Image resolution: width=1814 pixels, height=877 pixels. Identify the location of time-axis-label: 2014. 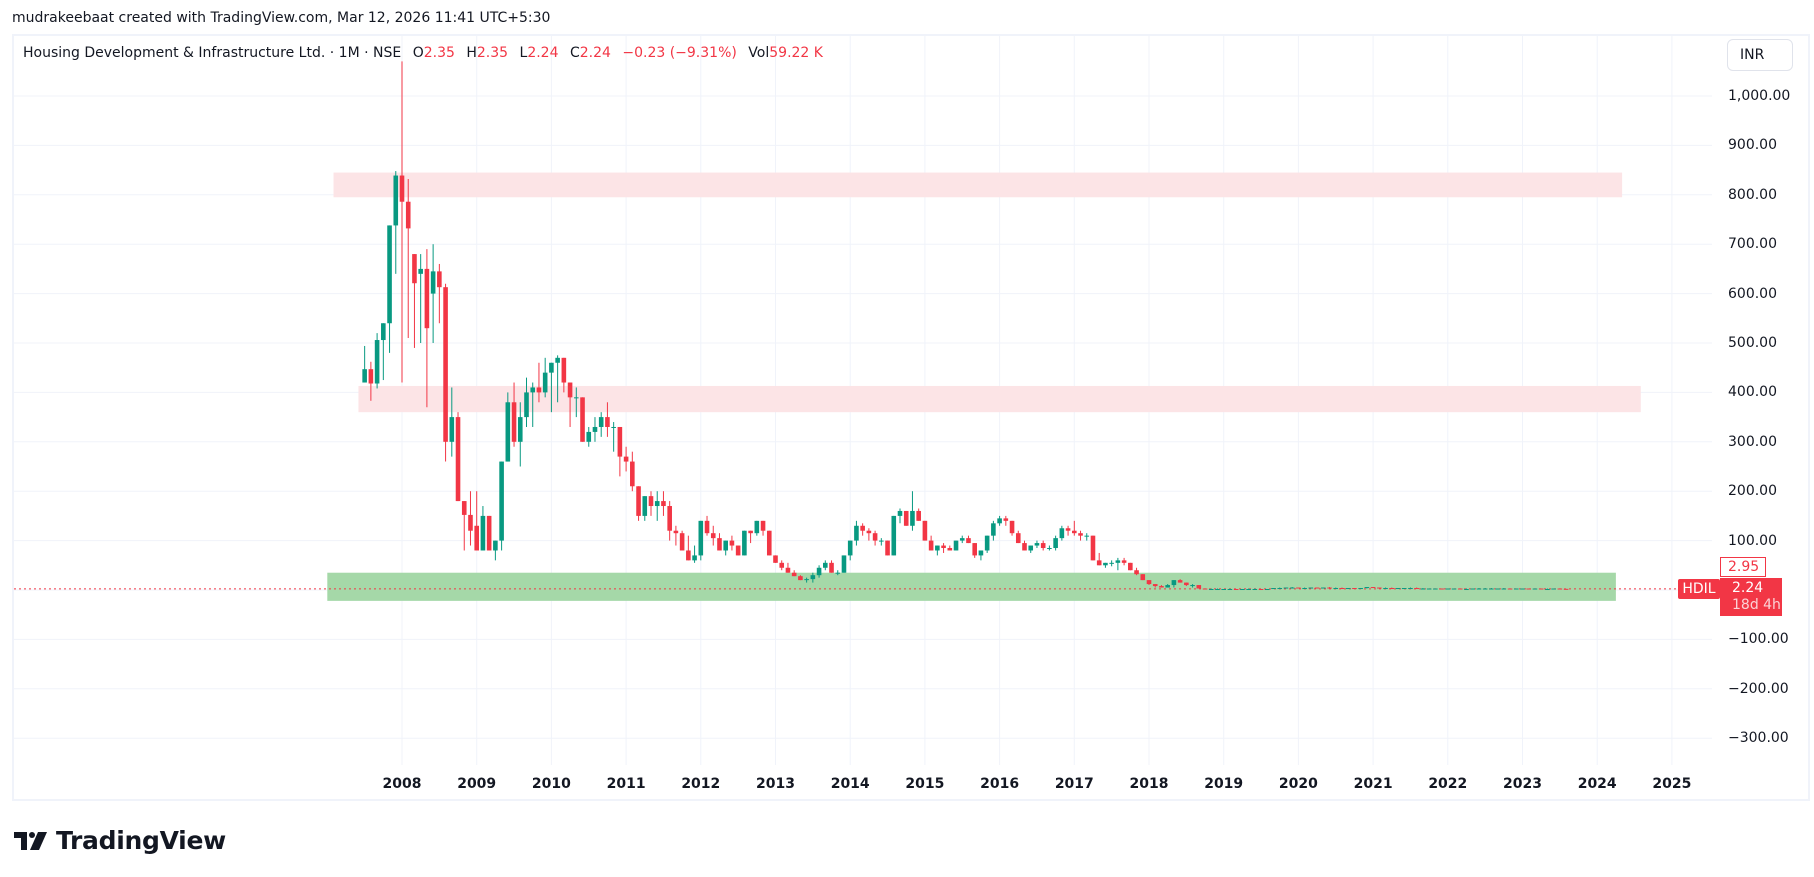
(850, 784).